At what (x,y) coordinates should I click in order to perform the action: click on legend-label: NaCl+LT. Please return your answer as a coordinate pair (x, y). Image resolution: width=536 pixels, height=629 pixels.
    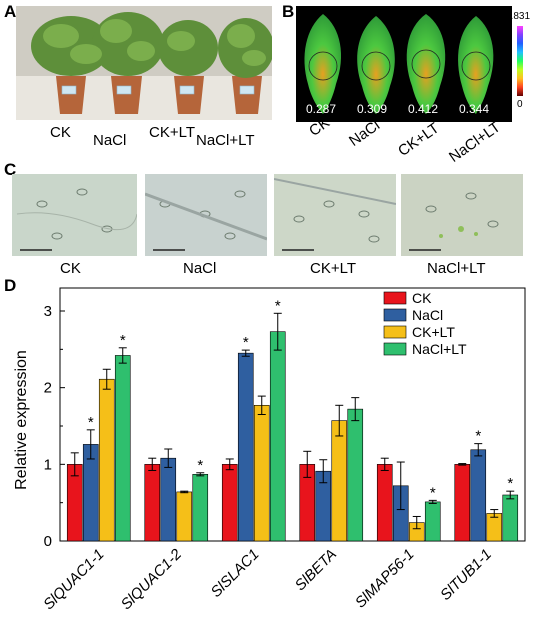
    Looking at the image, I should click on (439, 349).